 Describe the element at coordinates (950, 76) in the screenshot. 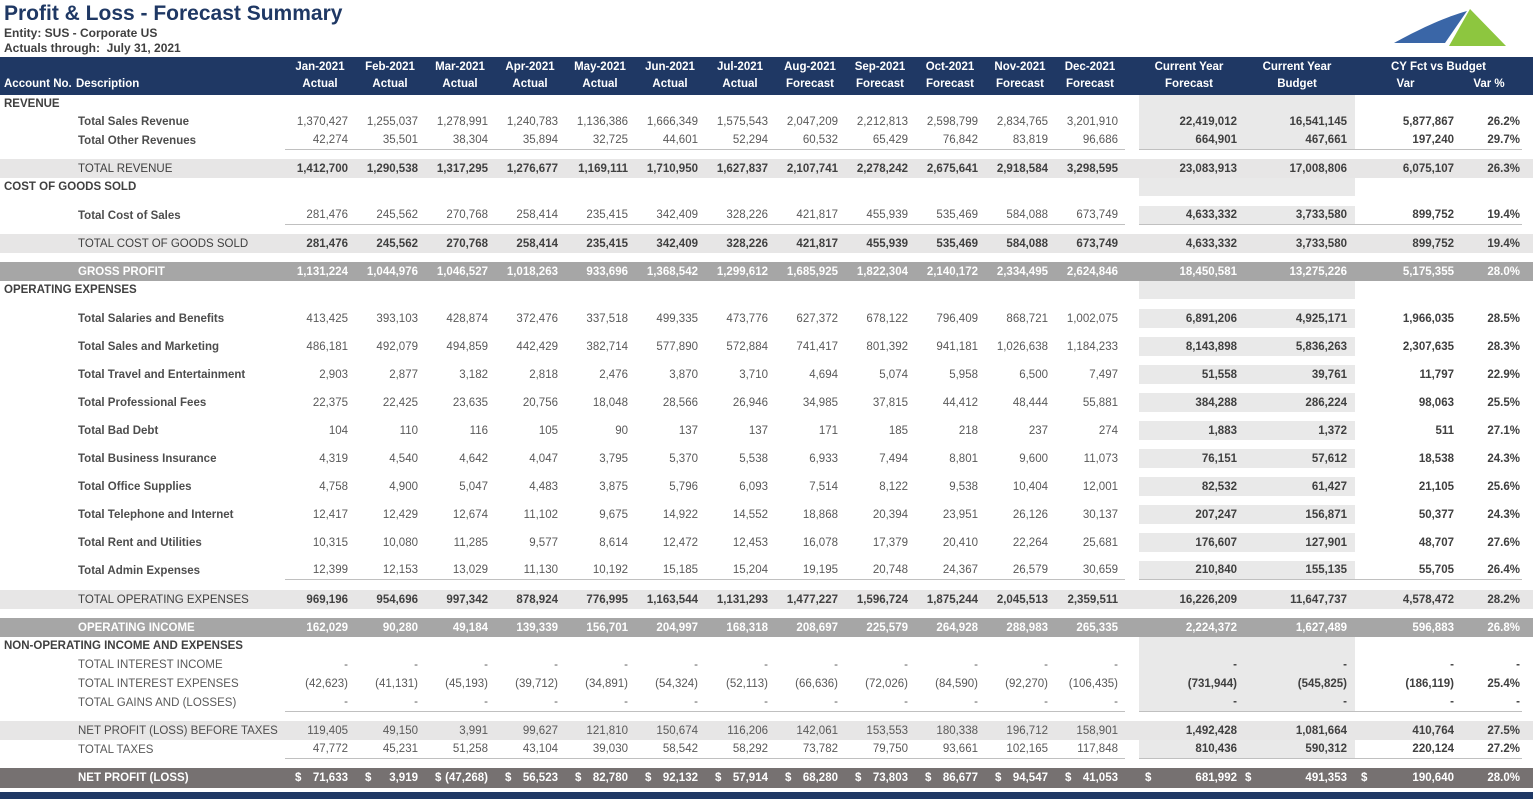

I see `column-header-month: Oct-2021 Forecast` at that location.